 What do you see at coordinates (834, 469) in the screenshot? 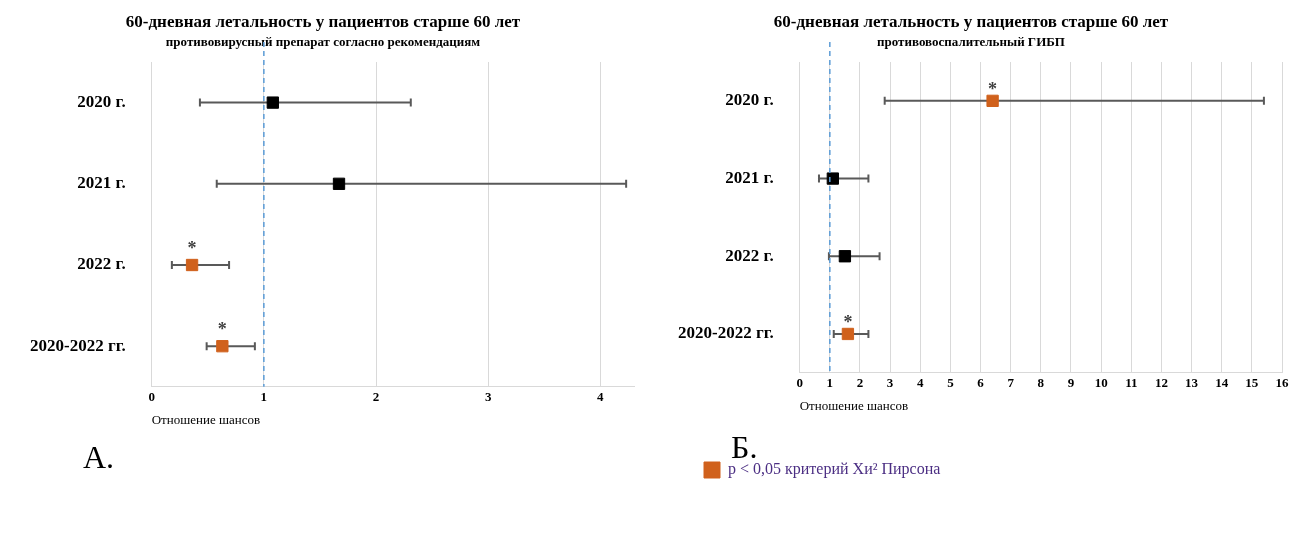
I see `legend-label: p < 0,05 критерий Хи² Пирсона` at bounding box center [834, 469].